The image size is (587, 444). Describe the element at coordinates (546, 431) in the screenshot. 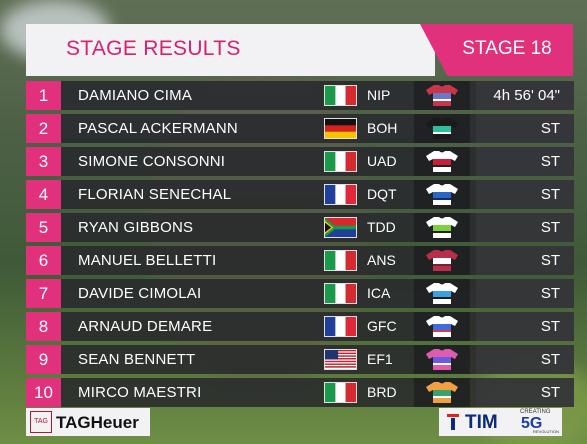

I see `tim-5g-subcaption: REVOLUTION` at that location.